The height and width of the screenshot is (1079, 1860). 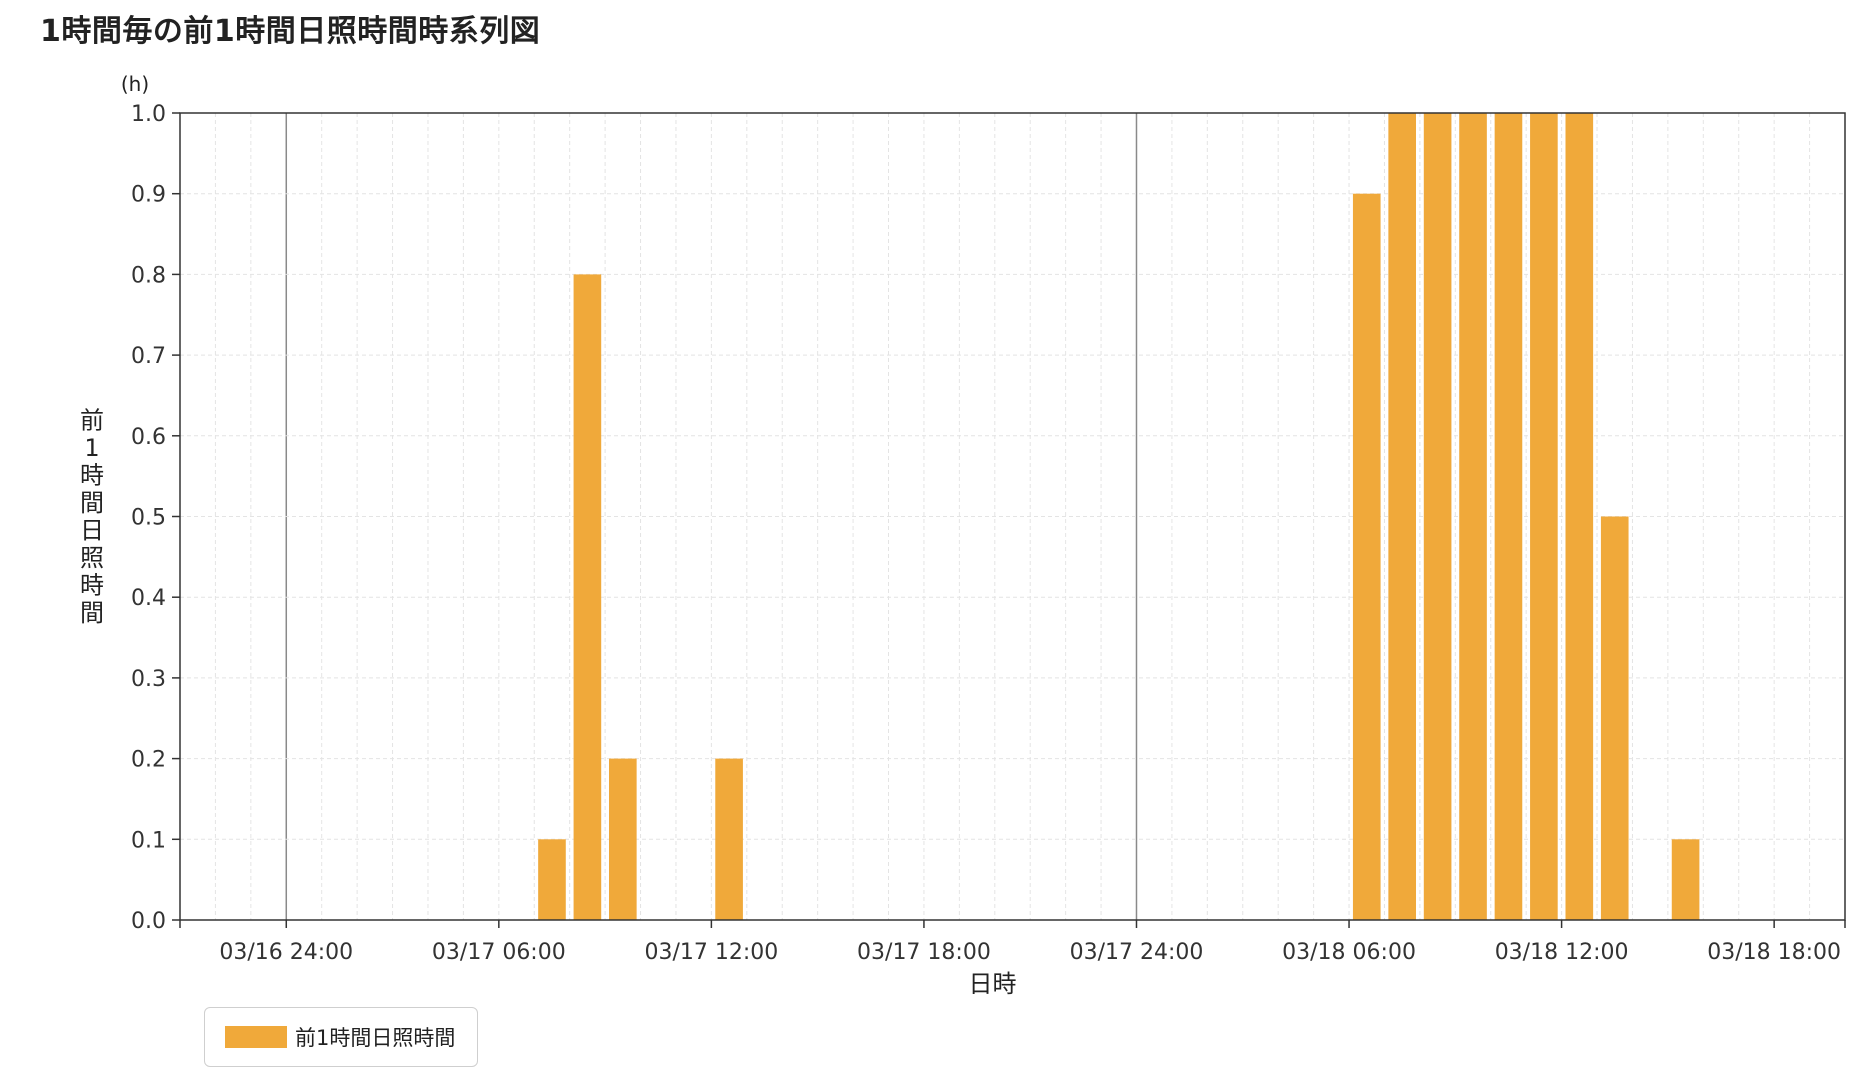 What do you see at coordinates (92, 530) in the screenshot?
I see `y-axis-title-char: 日` at bounding box center [92, 530].